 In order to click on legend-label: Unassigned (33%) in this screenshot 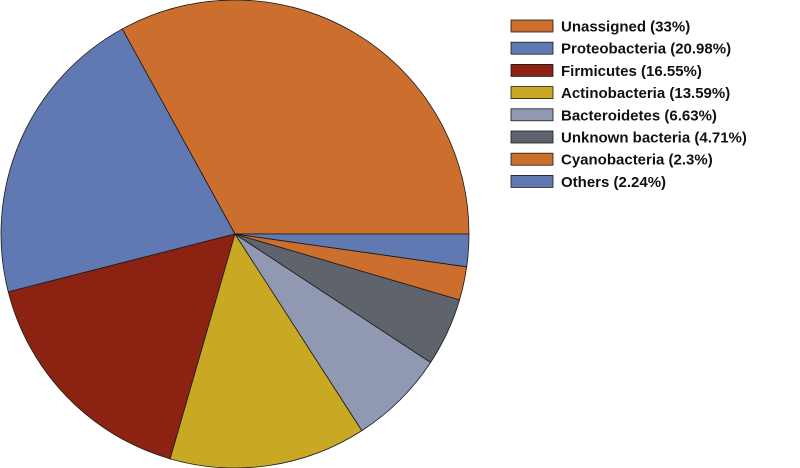, I will do `click(625, 27)`.